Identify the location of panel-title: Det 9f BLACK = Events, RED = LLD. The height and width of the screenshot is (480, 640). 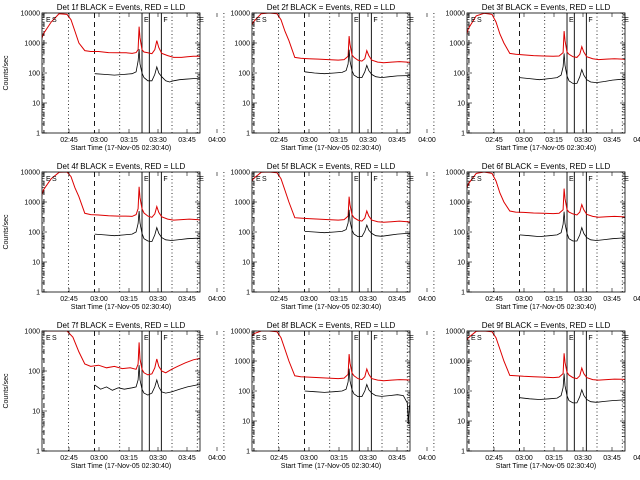
(546, 325).